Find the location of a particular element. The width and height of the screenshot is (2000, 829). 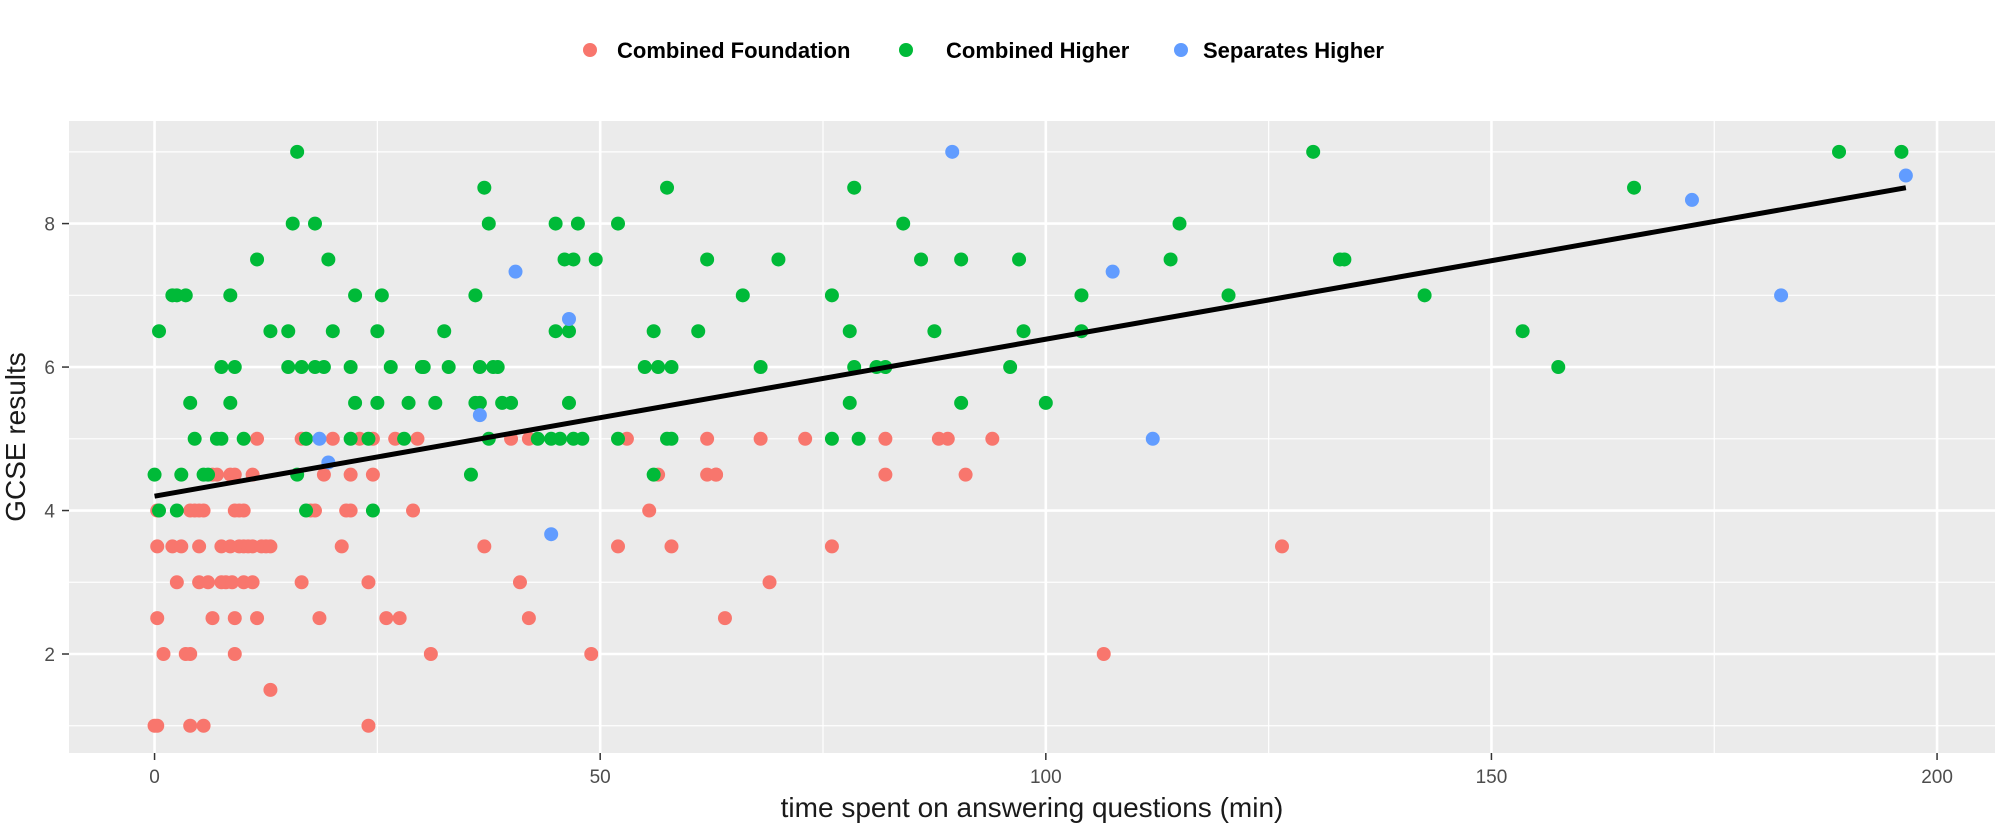

legend-item-combined-higher: Combined Higher is located at coordinates (1014, 50).